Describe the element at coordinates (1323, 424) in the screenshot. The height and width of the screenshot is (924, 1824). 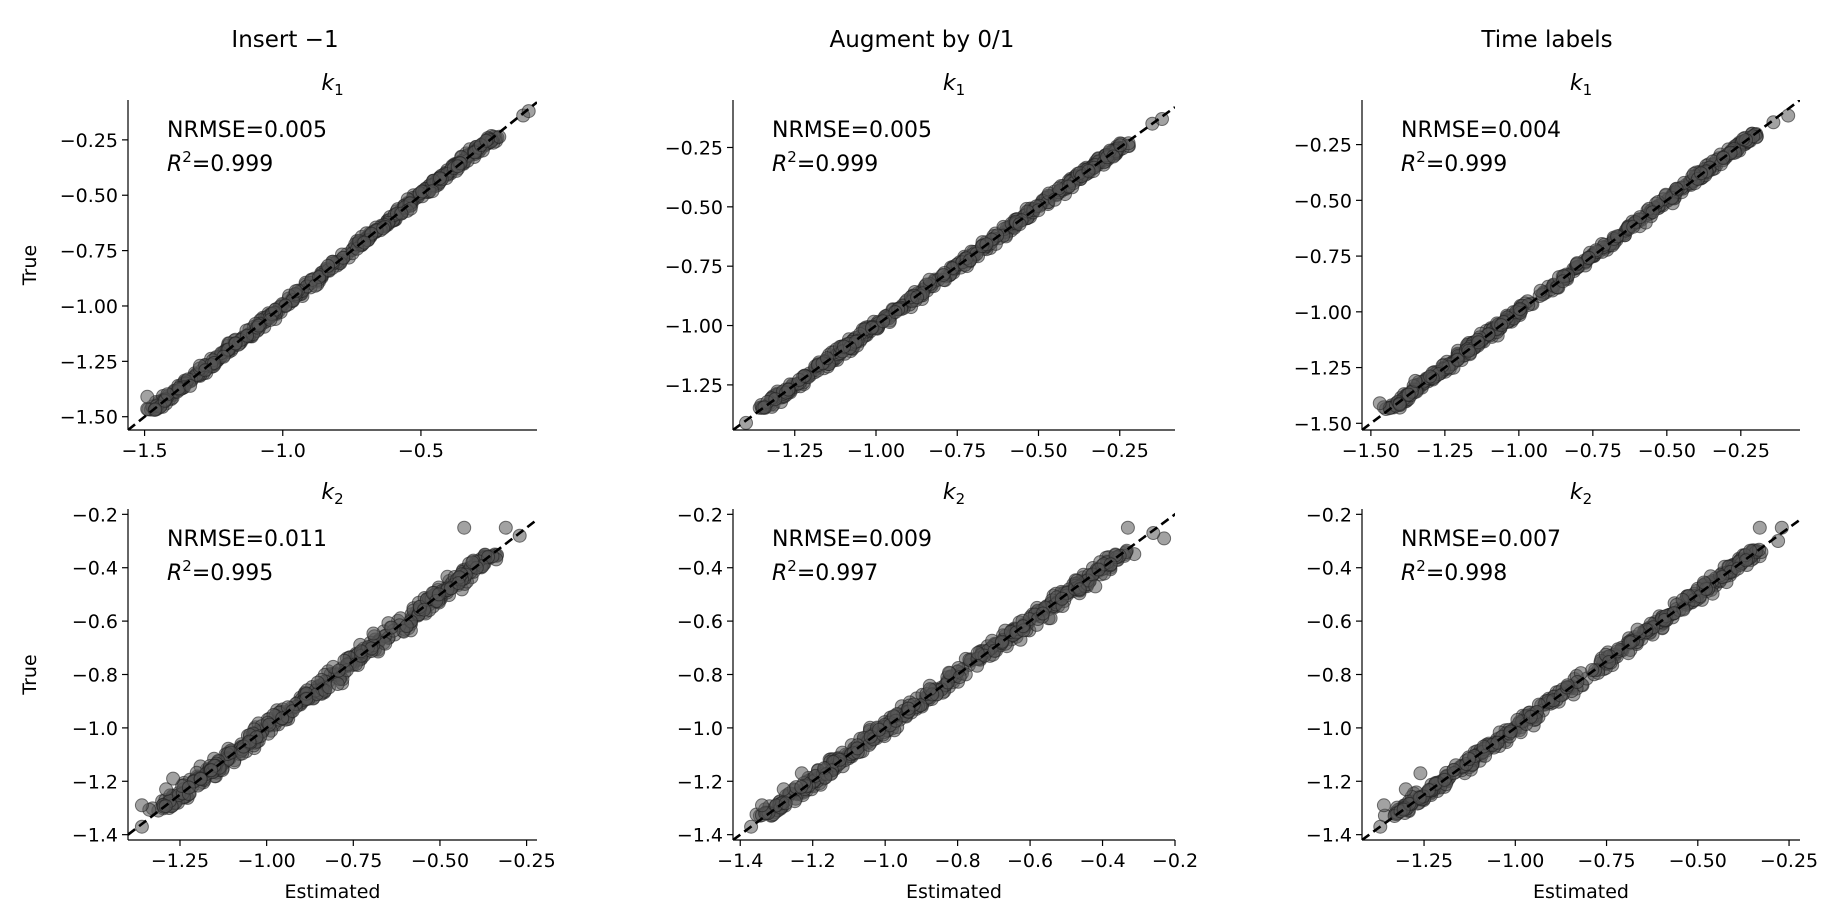
I see `y-tick-label: −1.50` at that location.